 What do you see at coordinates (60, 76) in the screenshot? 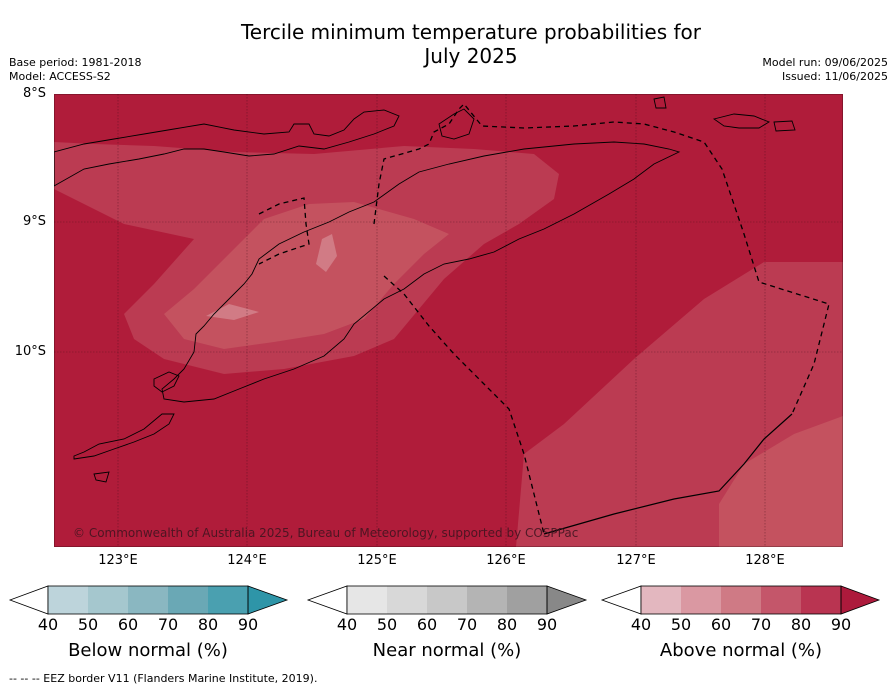
I see `model-name: Model: ACCESS-S2` at bounding box center [60, 76].